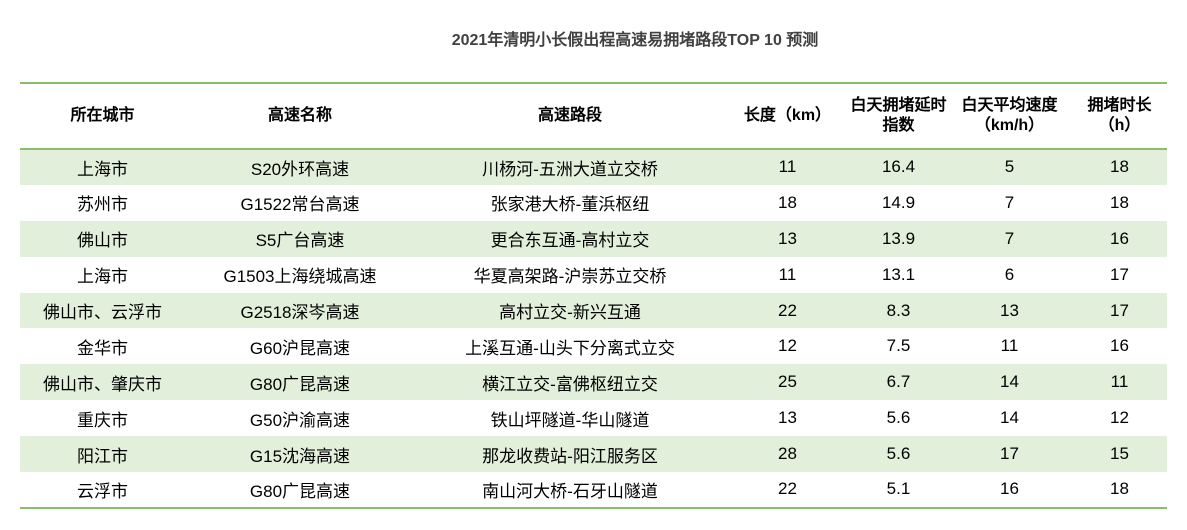  What do you see at coordinates (300, 277) in the screenshot?
I see `cell-highway-name: G1503上海绕城高速` at bounding box center [300, 277].